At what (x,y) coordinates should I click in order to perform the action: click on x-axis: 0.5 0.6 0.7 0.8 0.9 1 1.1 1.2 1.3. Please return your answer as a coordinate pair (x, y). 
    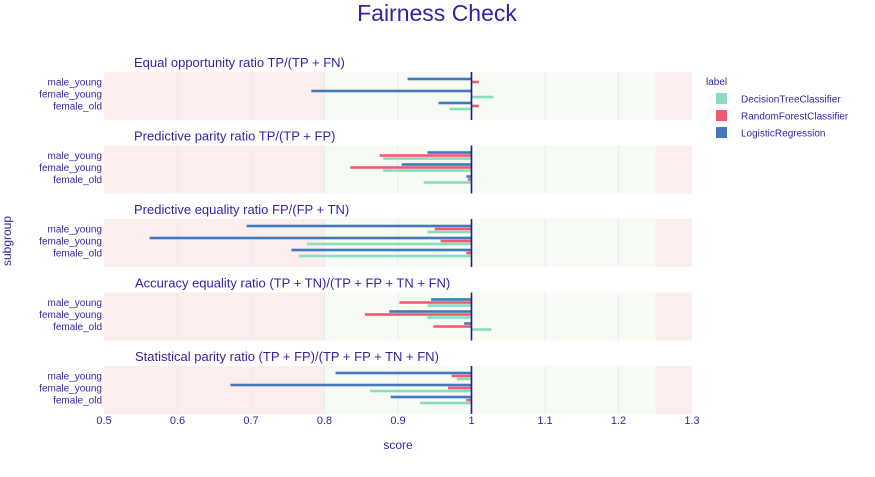
    Looking at the image, I should click on (397, 421).